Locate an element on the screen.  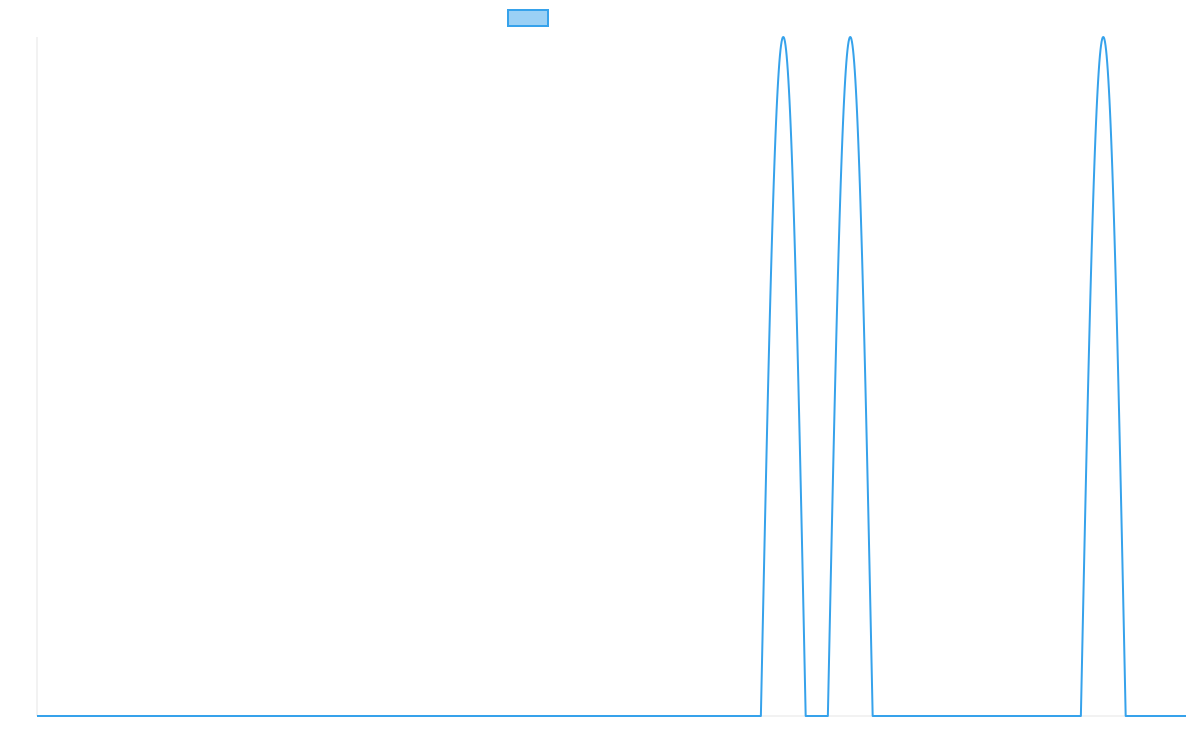
legend-swatch is located at coordinates (528, 18).